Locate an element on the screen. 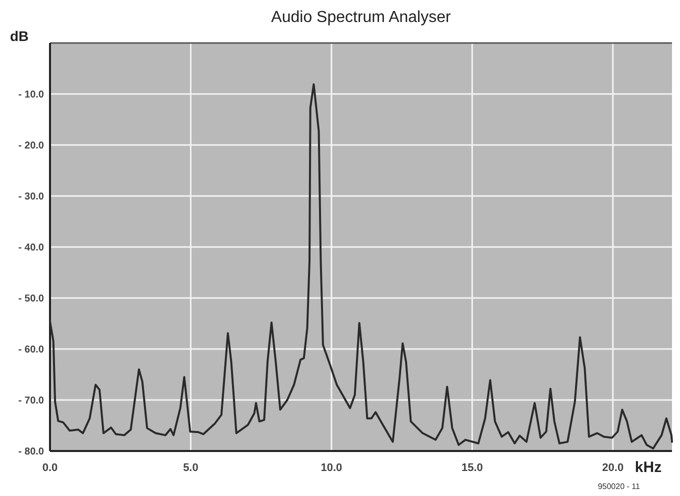 This screenshot has height=496, width=680. y-axis-title: dB is located at coordinates (19, 36).